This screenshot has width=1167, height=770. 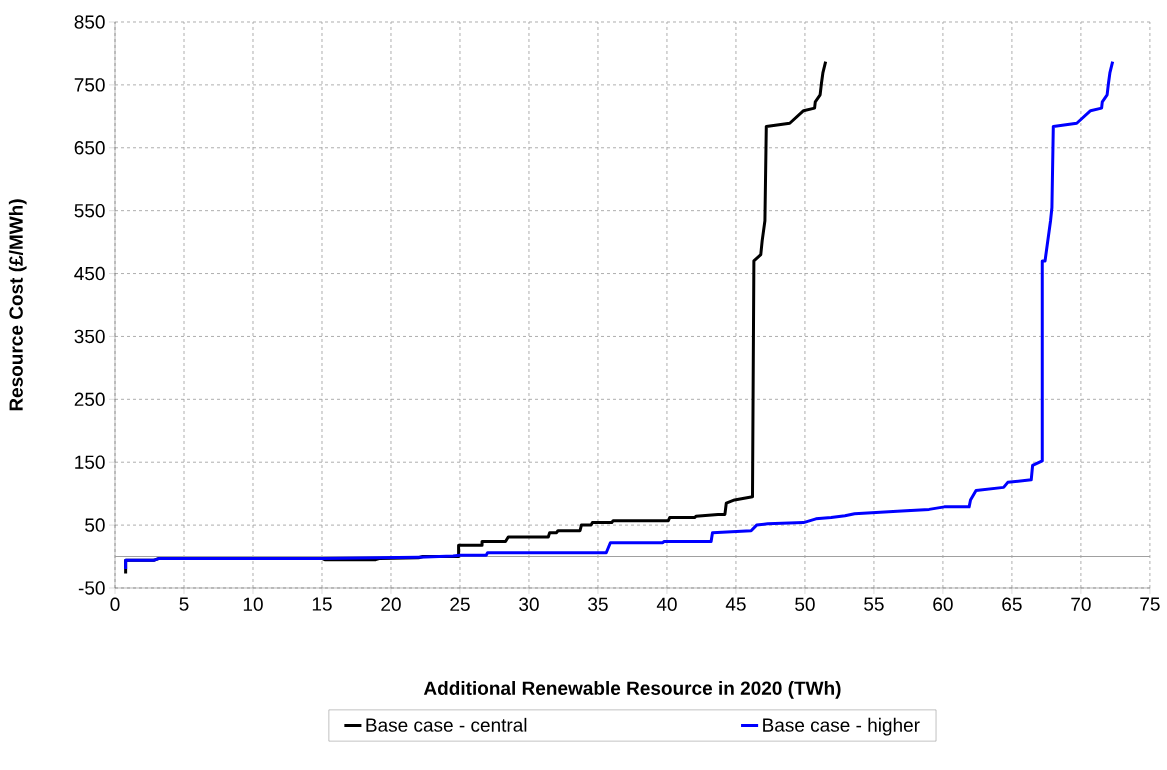 I want to click on legend-label: Base case - central, so click(x=446, y=724).